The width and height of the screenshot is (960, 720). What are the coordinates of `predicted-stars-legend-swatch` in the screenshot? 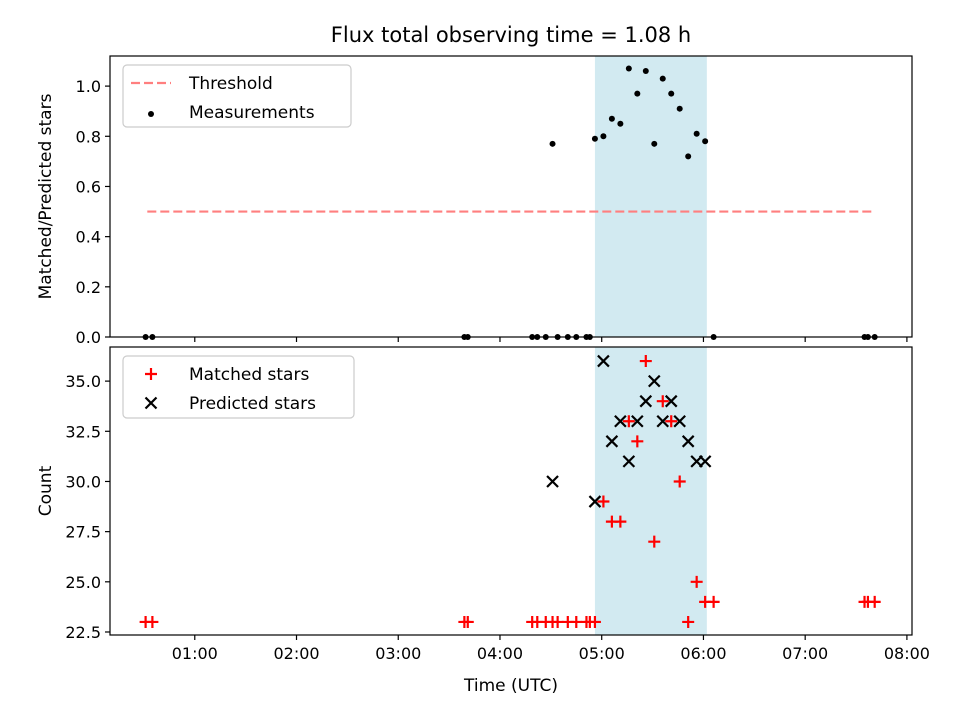 It's located at (151, 403).